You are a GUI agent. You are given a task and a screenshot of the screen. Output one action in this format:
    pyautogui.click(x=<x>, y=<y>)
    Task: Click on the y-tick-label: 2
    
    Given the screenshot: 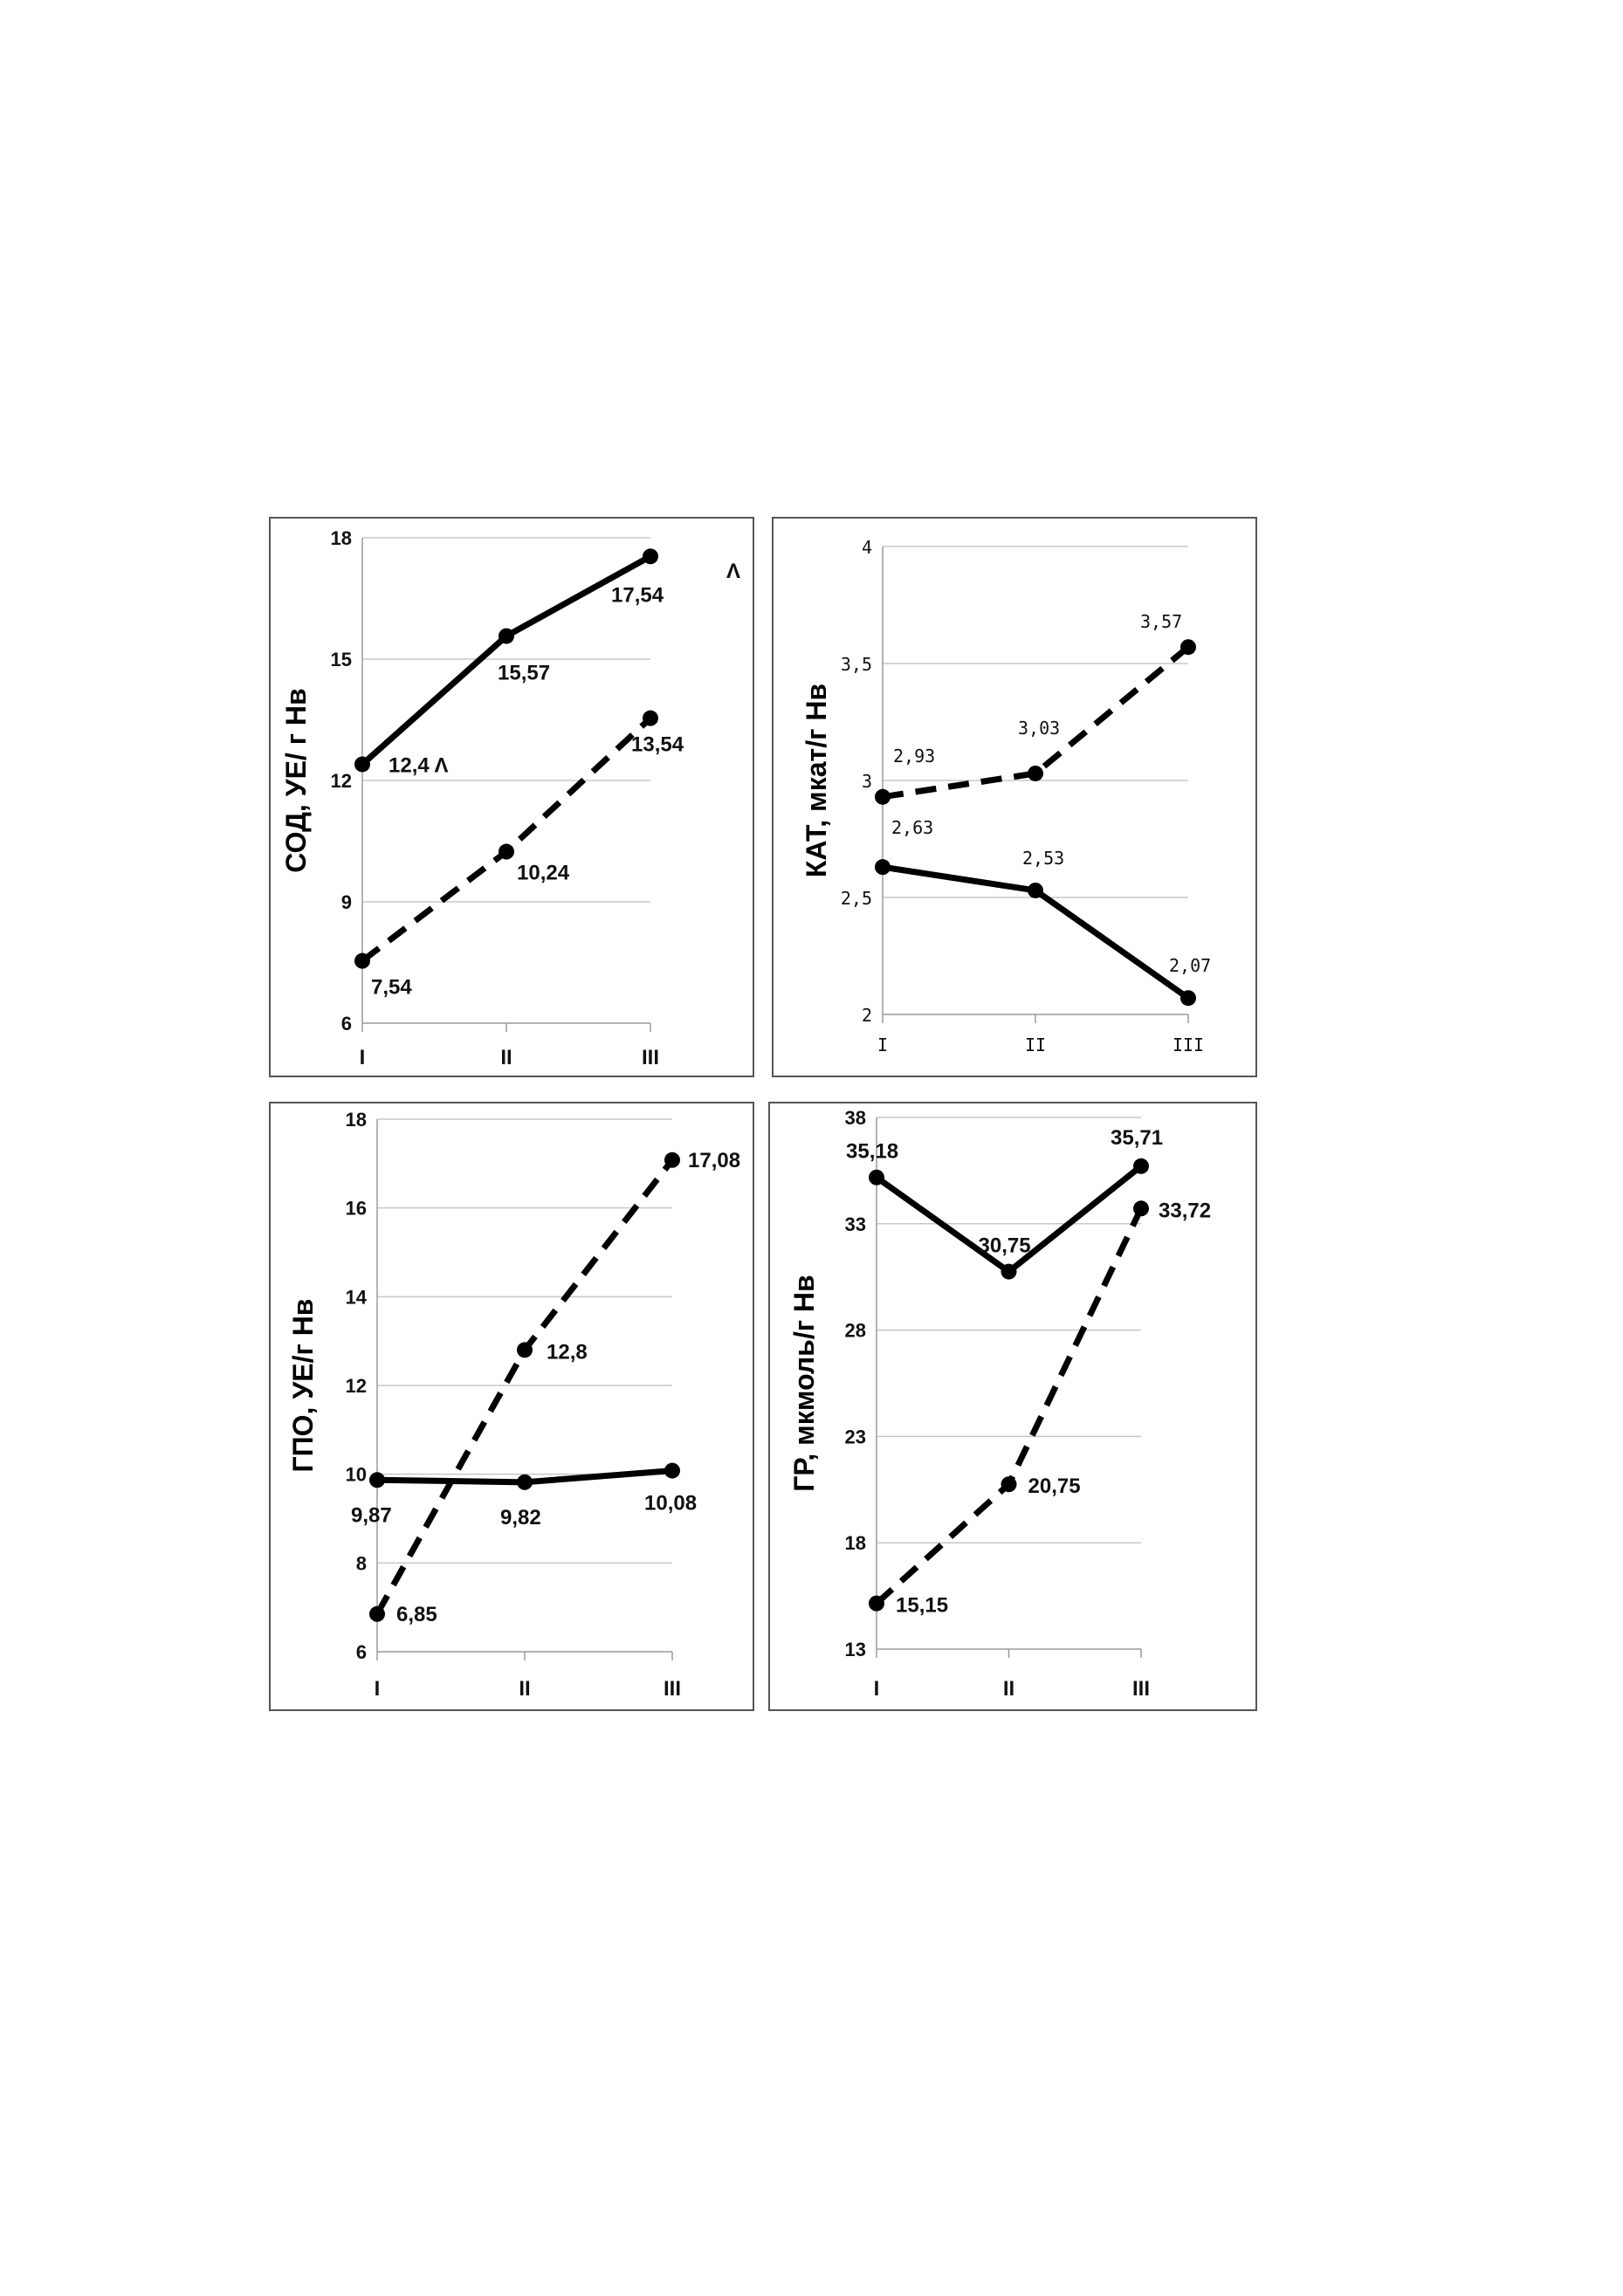 What is the action you would take?
    pyautogui.click(x=867, y=1016)
    